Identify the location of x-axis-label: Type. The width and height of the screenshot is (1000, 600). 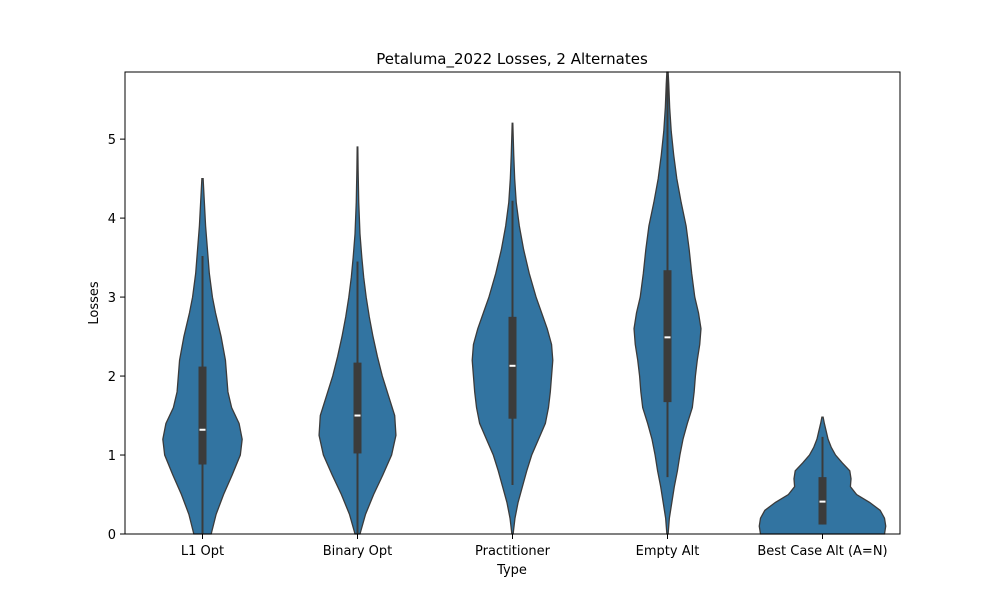
(511, 570).